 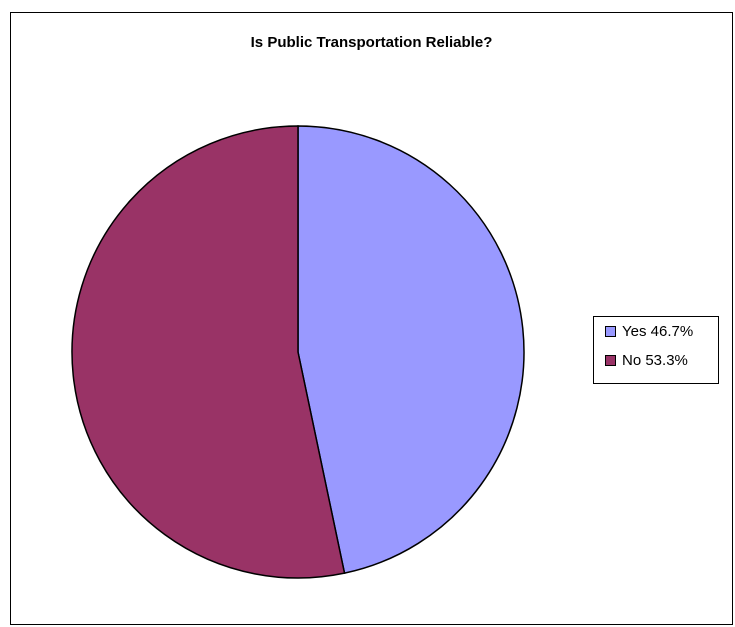 I want to click on legend-item-yes: Yes 46.7%, so click(x=649, y=331).